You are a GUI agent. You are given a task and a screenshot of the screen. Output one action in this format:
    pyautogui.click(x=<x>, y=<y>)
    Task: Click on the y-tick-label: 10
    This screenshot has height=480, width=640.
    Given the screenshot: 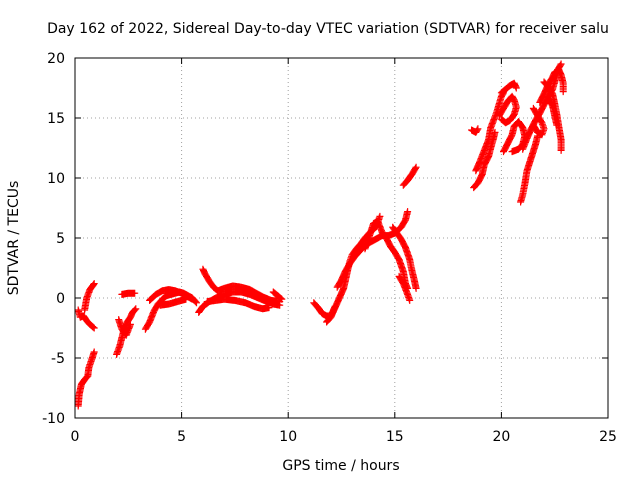 What is the action you would take?
    pyautogui.click(x=56, y=179)
    